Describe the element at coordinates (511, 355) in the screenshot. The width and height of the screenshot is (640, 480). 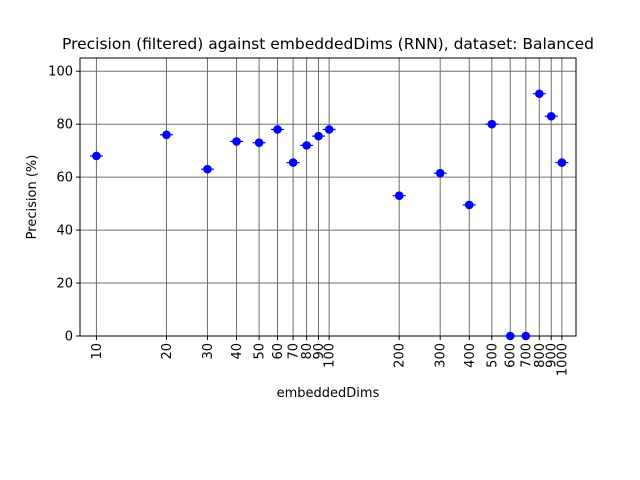
I see `x-tick-label: 600` at that location.